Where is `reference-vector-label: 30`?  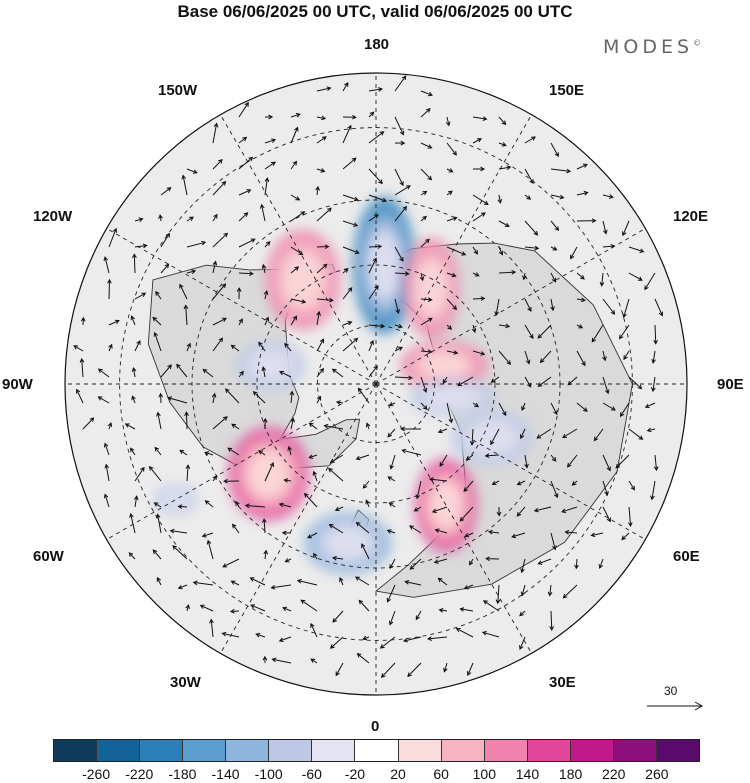 reference-vector-label: 30 is located at coordinates (671, 691).